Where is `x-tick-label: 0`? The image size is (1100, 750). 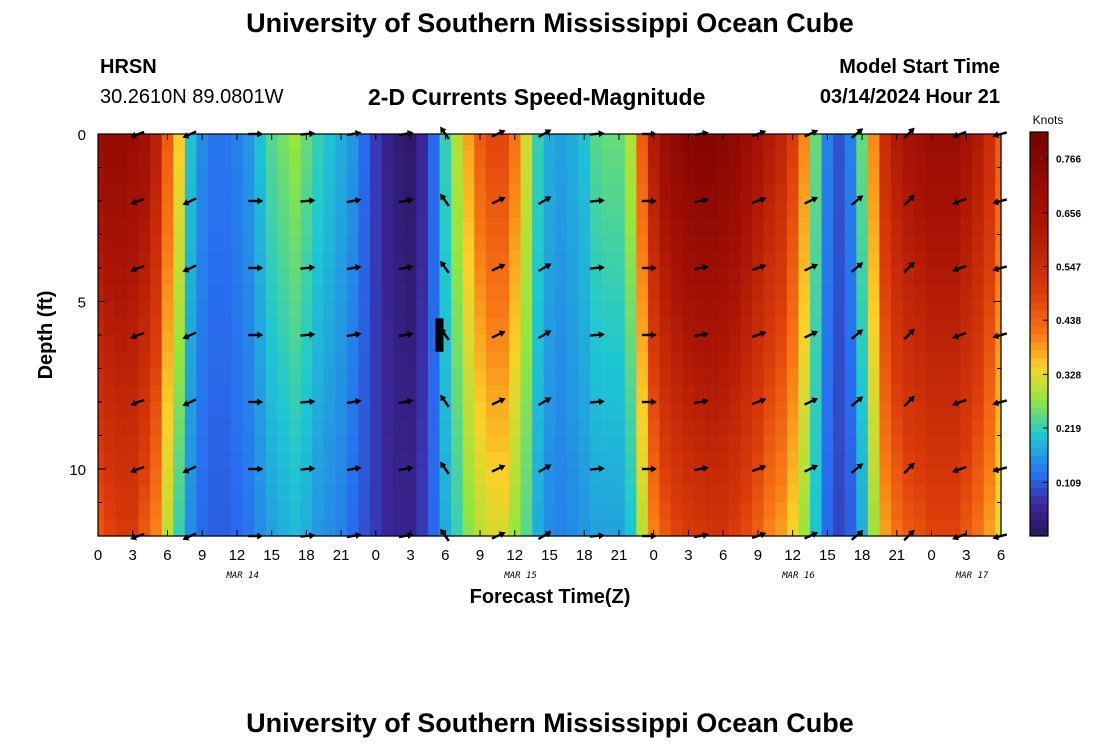 x-tick-label: 0 is located at coordinates (98, 555).